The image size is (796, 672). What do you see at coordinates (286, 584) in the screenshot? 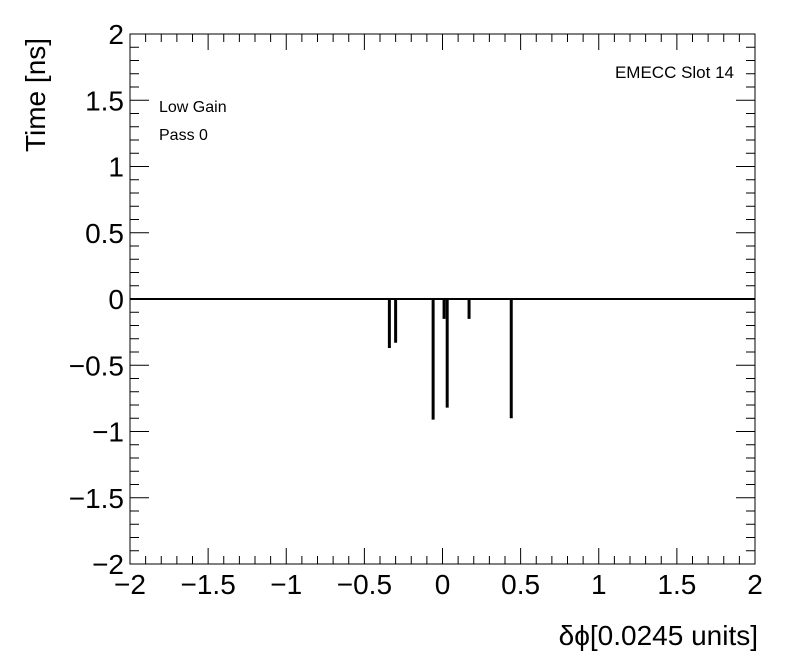
I see `x-tick-label: −1` at bounding box center [286, 584].